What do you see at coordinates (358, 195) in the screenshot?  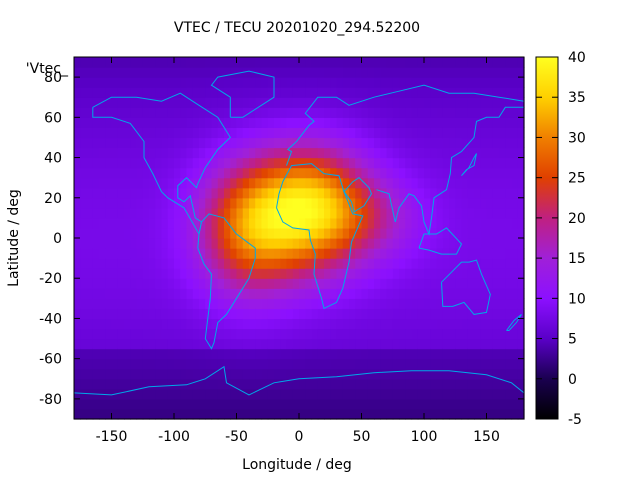 I see `coastline` at bounding box center [358, 195].